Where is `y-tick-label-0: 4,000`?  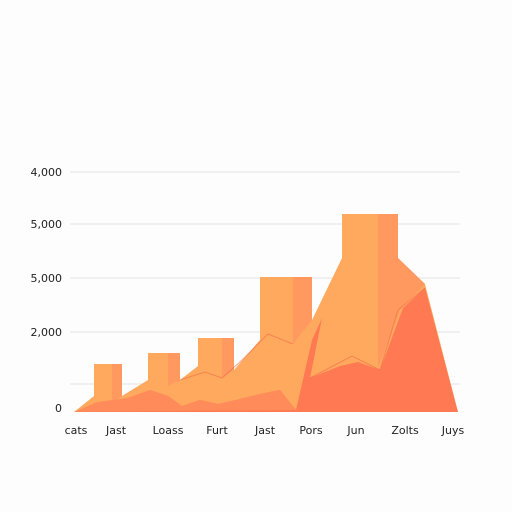
y-tick-label-0: 4,000 is located at coordinates (47, 172).